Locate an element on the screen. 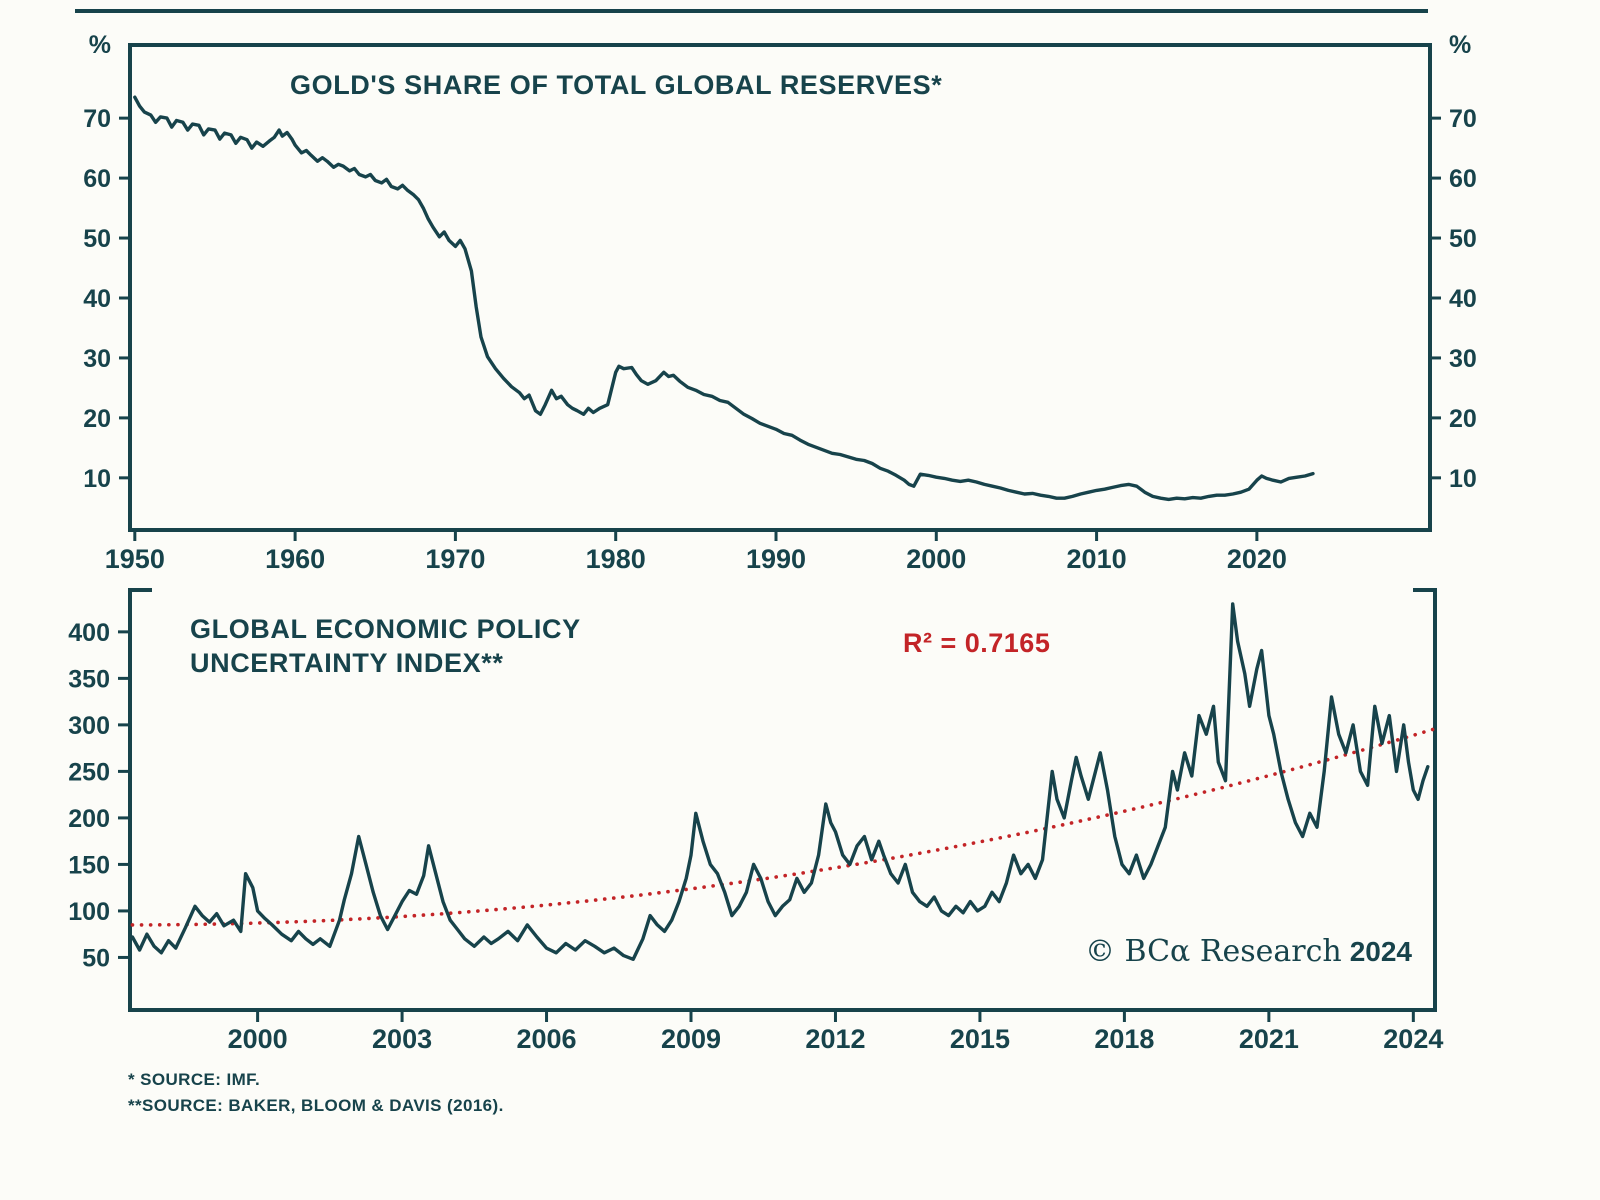 The width and height of the screenshot is (1600, 1200). y-tick-label: 150 is located at coordinates (89, 865).